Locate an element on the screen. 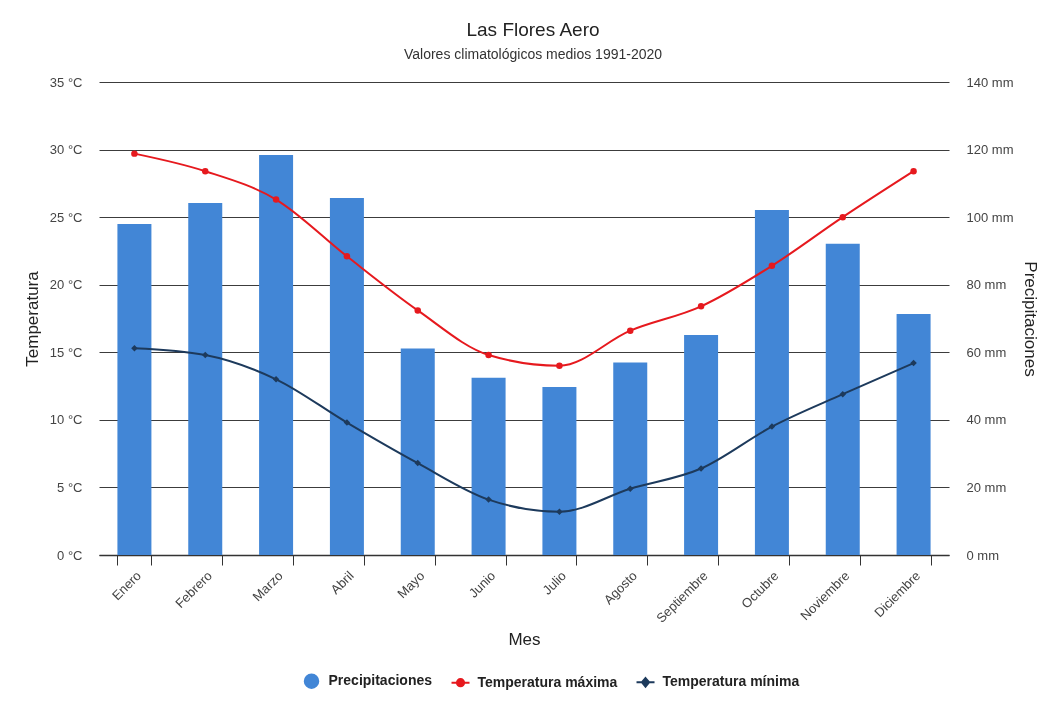  y-tick-label: 30 °C is located at coordinates (66, 150).